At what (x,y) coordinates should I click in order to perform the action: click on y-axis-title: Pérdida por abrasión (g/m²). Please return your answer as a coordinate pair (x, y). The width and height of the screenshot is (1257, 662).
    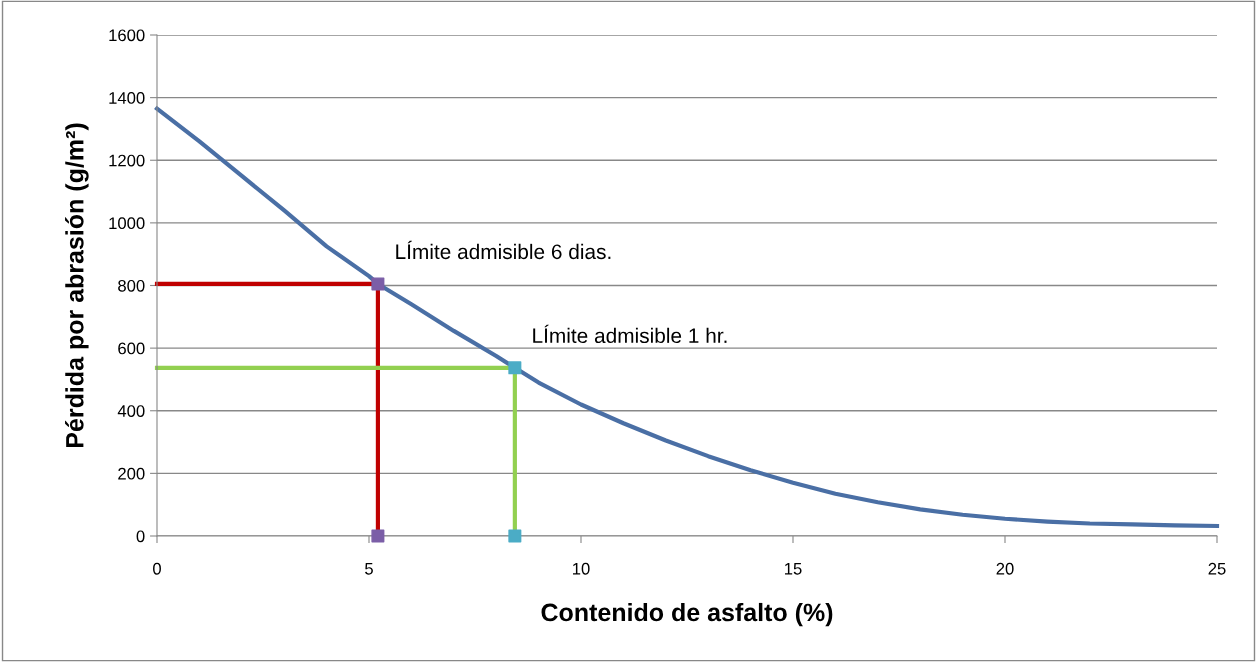
    Looking at the image, I should click on (77, 285).